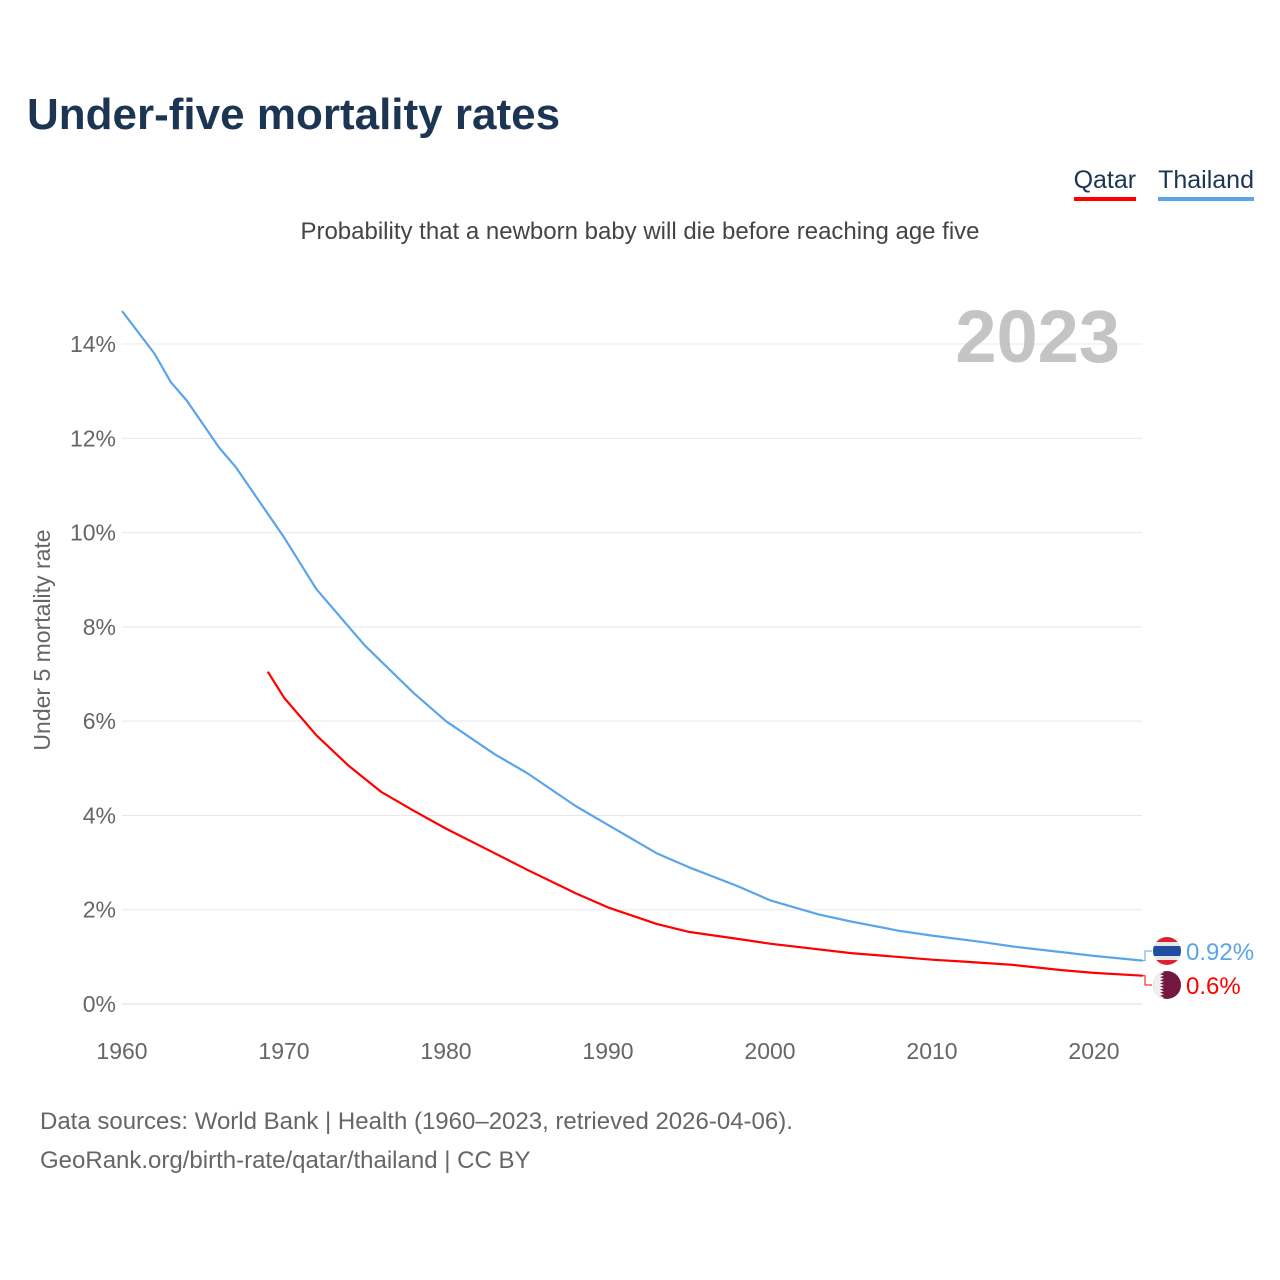 This screenshot has width=1280, height=1280. I want to click on qatar-flag-icon, so click(1167, 985).